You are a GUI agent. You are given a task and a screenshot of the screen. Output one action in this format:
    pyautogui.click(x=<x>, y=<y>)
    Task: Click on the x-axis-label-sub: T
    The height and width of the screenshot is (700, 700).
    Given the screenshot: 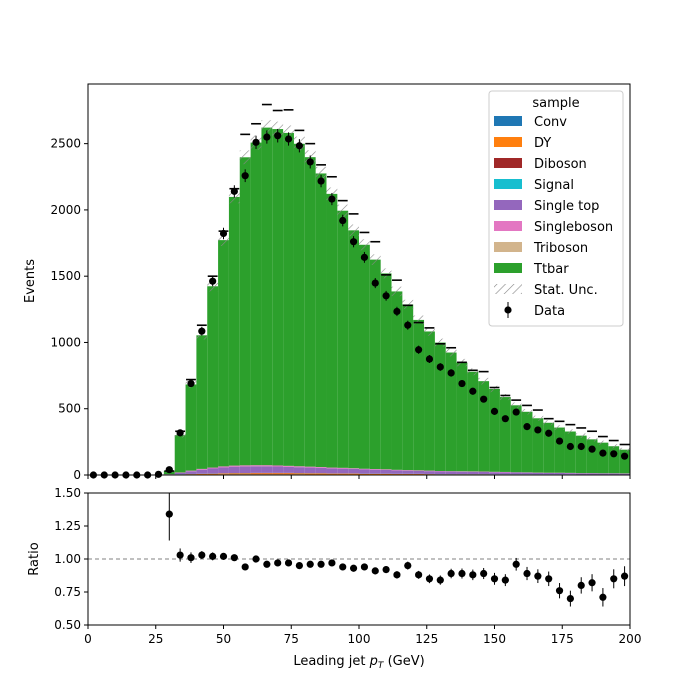 What is the action you would take?
    pyautogui.click(x=381, y=666)
    